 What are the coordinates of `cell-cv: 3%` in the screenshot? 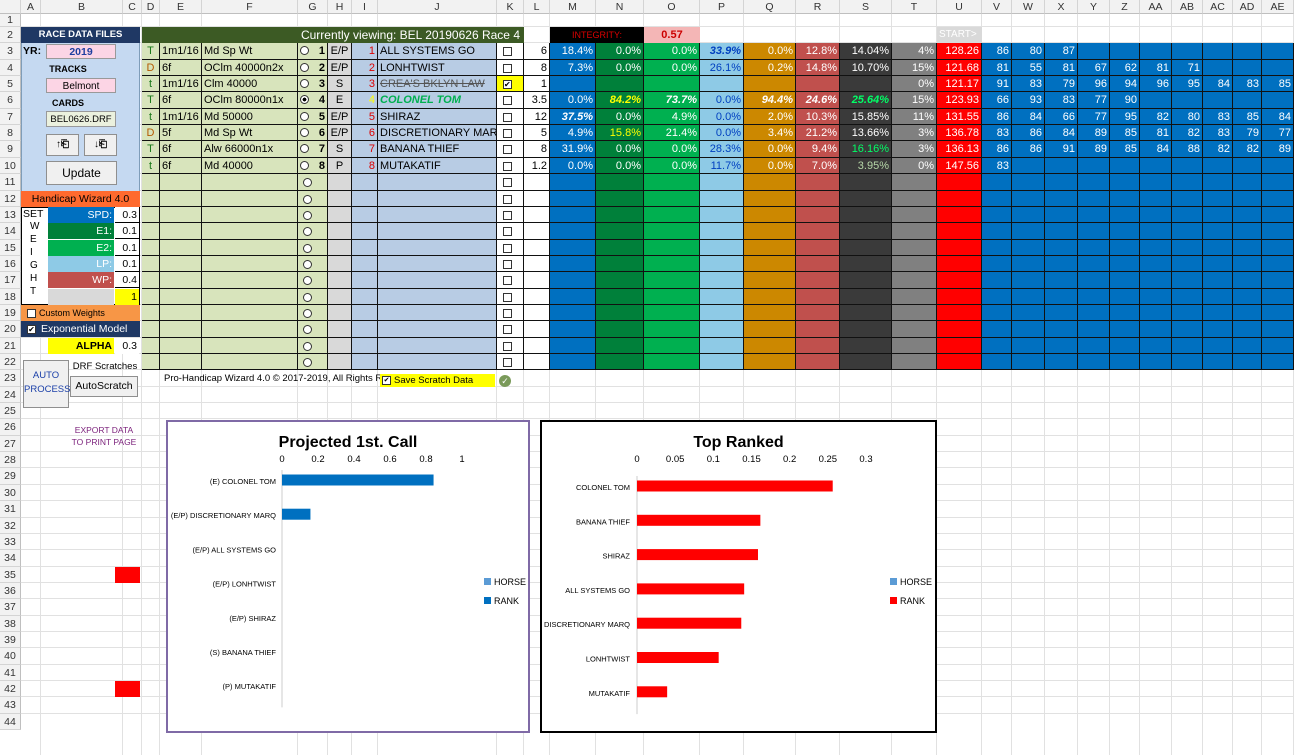 It's located at (914, 133).